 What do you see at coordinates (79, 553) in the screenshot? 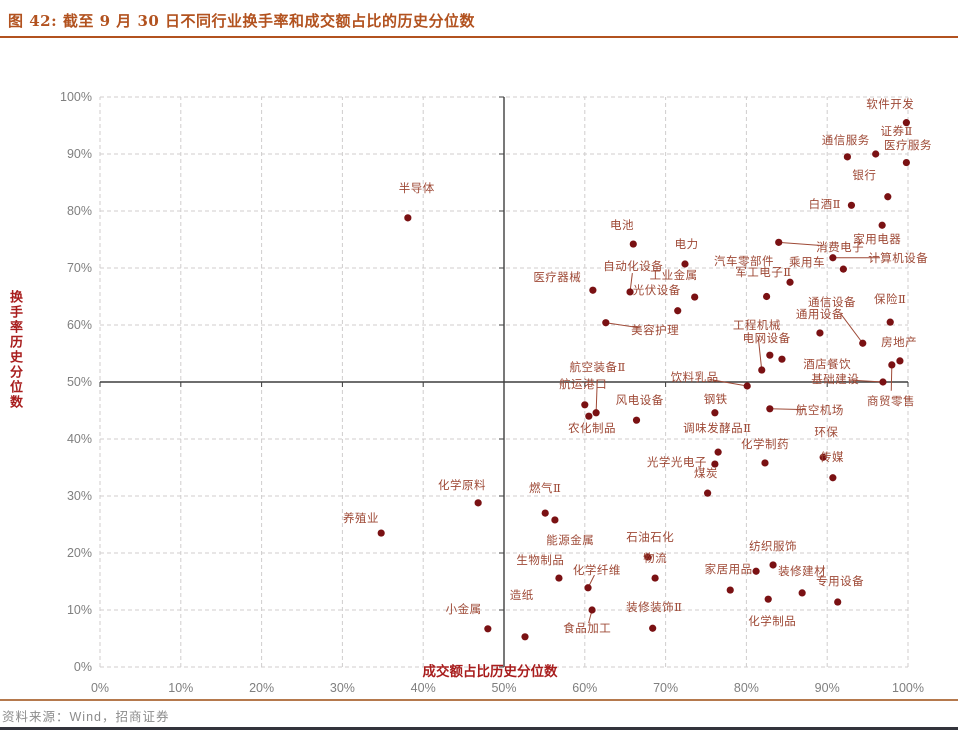
I see `y-tick-label: 20%` at bounding box center [79, 553].